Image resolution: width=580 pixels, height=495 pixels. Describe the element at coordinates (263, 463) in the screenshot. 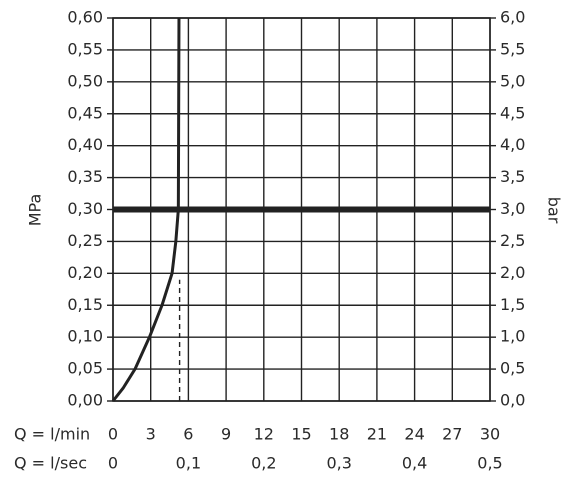

I see `x2-tick-label: 0,2` at that location.